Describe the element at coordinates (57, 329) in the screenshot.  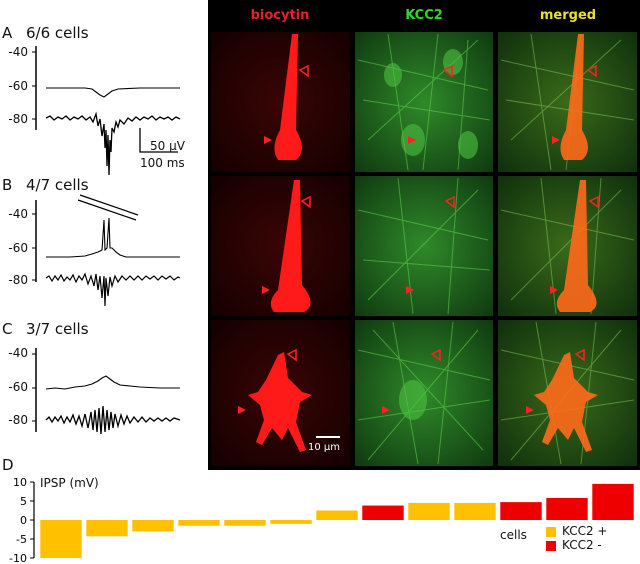
I see `panel-c-title: 3/7 cells` at that location.